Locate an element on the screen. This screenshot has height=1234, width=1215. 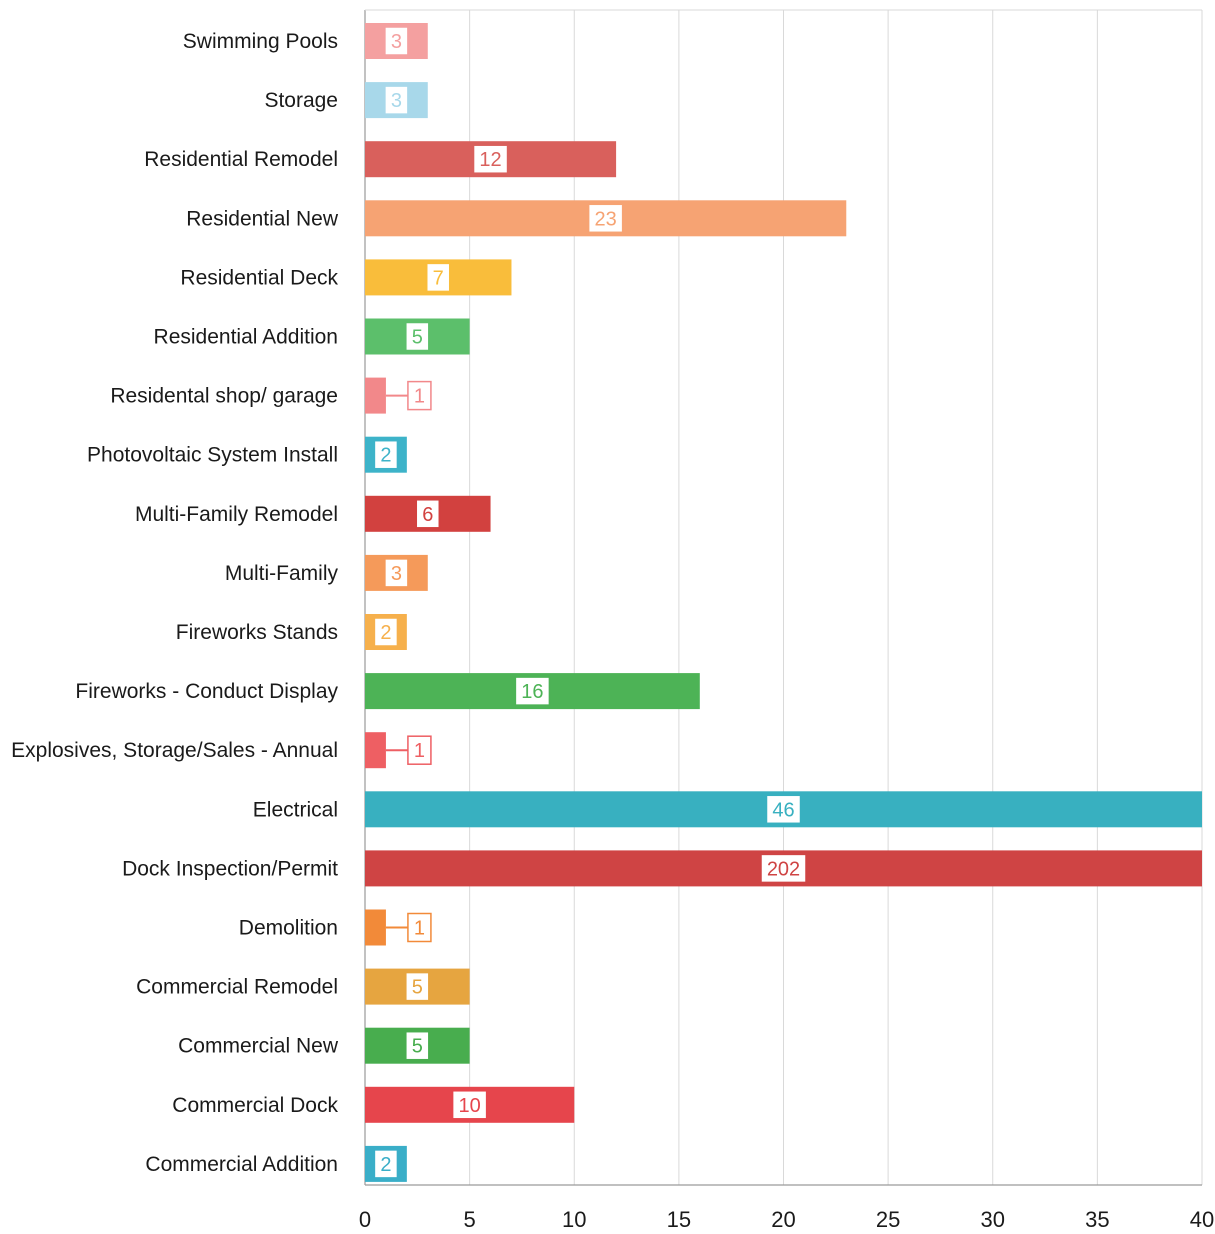
x-tick-label-0: 0 is located at coordinates (365, 1219).